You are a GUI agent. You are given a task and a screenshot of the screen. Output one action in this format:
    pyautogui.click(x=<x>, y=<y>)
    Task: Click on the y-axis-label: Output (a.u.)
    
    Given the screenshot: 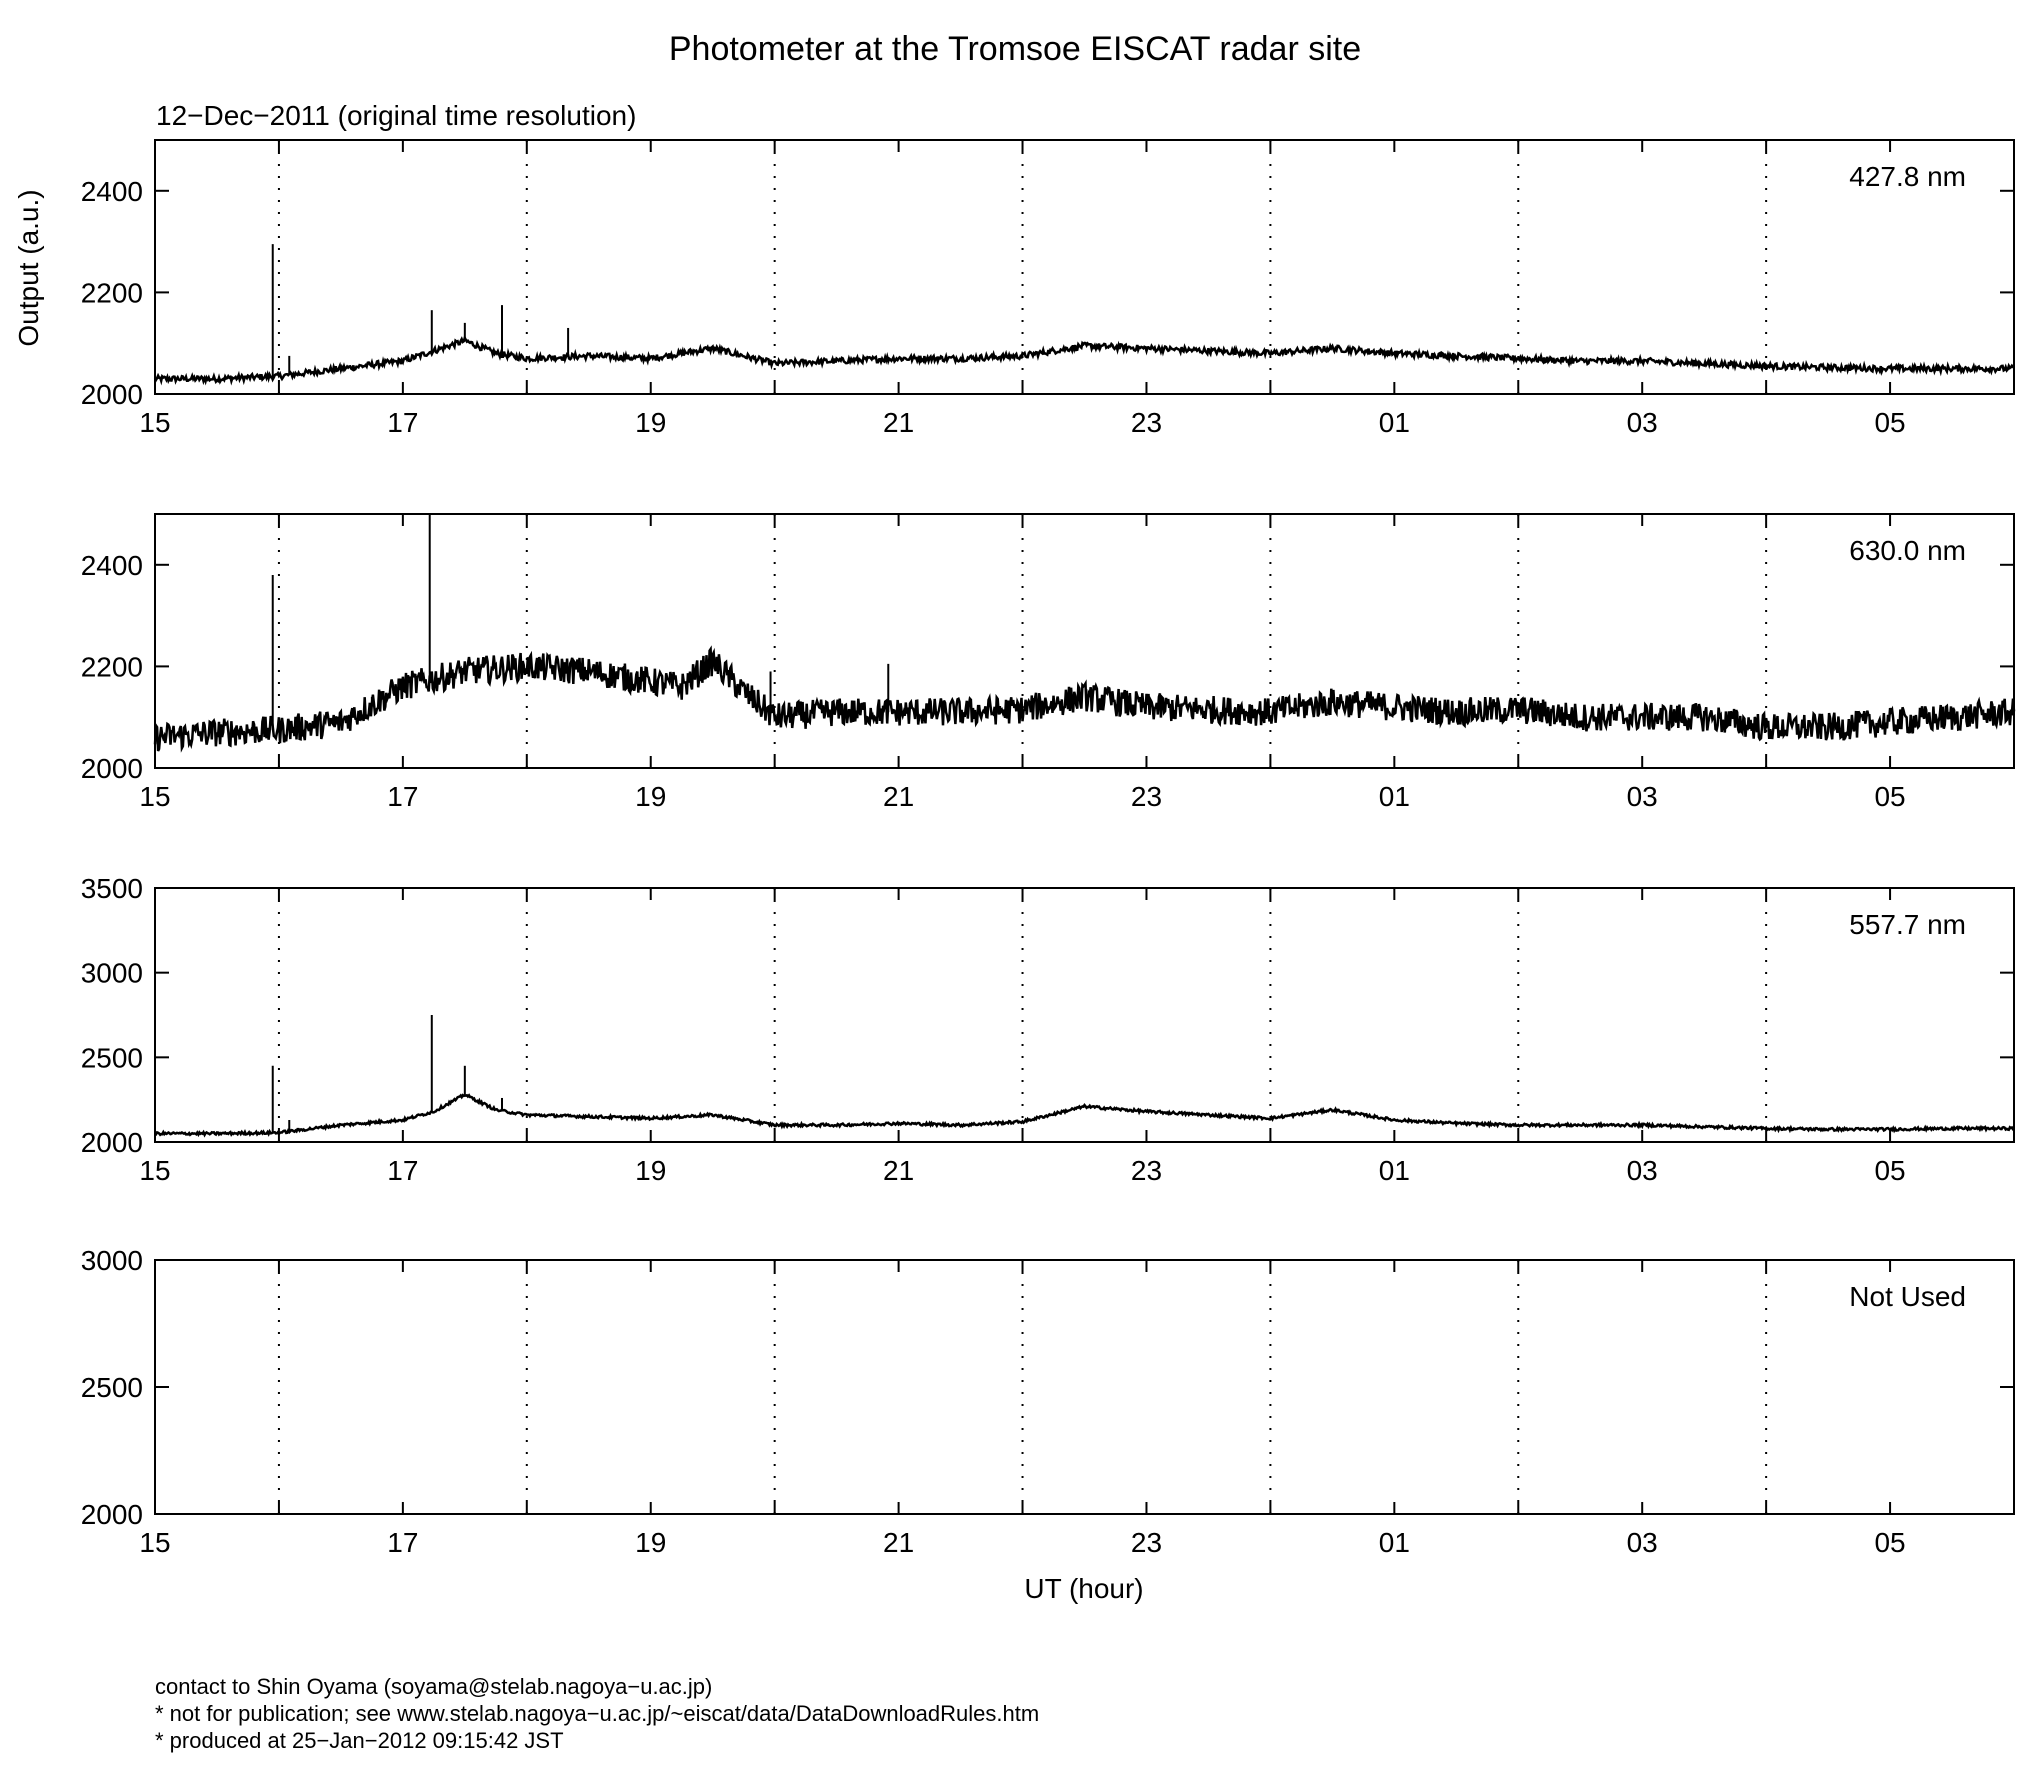 What is the action you would take?
    pyautogui.click(x=28, y=267)
    